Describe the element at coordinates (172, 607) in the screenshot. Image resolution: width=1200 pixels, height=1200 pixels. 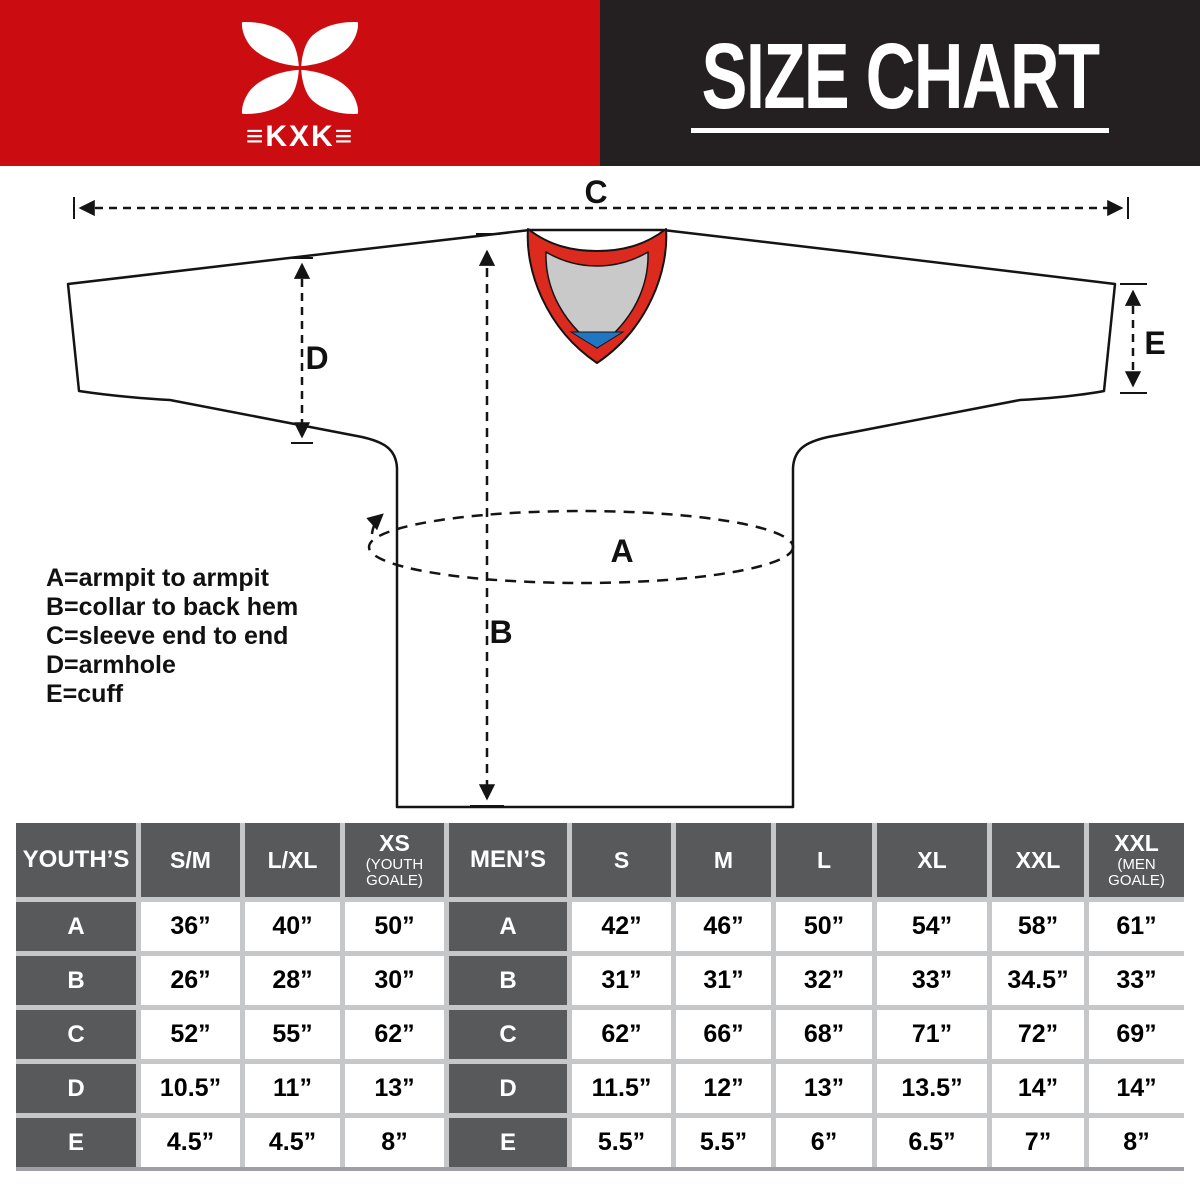
I see `legend-line-b: B=collar to back hem` at that location.